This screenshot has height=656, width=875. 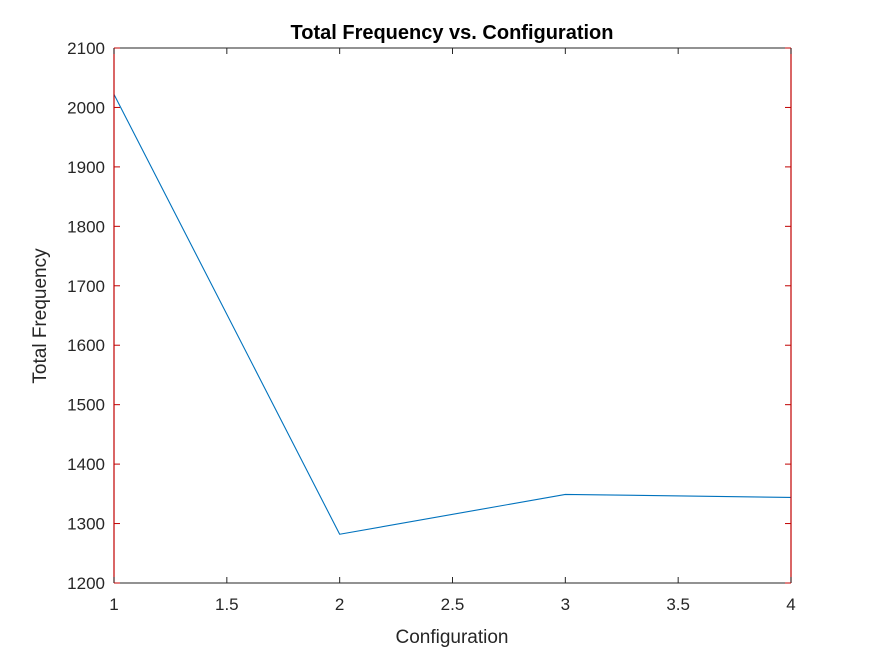 I want to click on x-tick-label: 1.5, so click(x=227, y=604).